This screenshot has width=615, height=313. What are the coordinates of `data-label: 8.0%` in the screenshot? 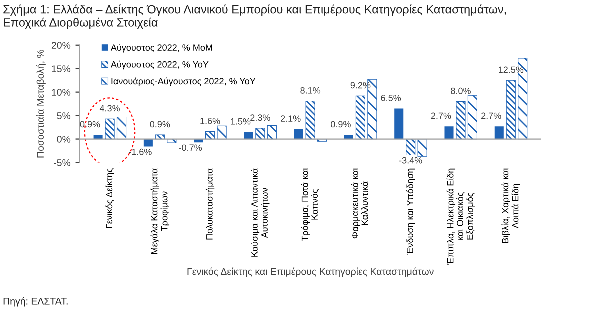 It's located at (461, 91).